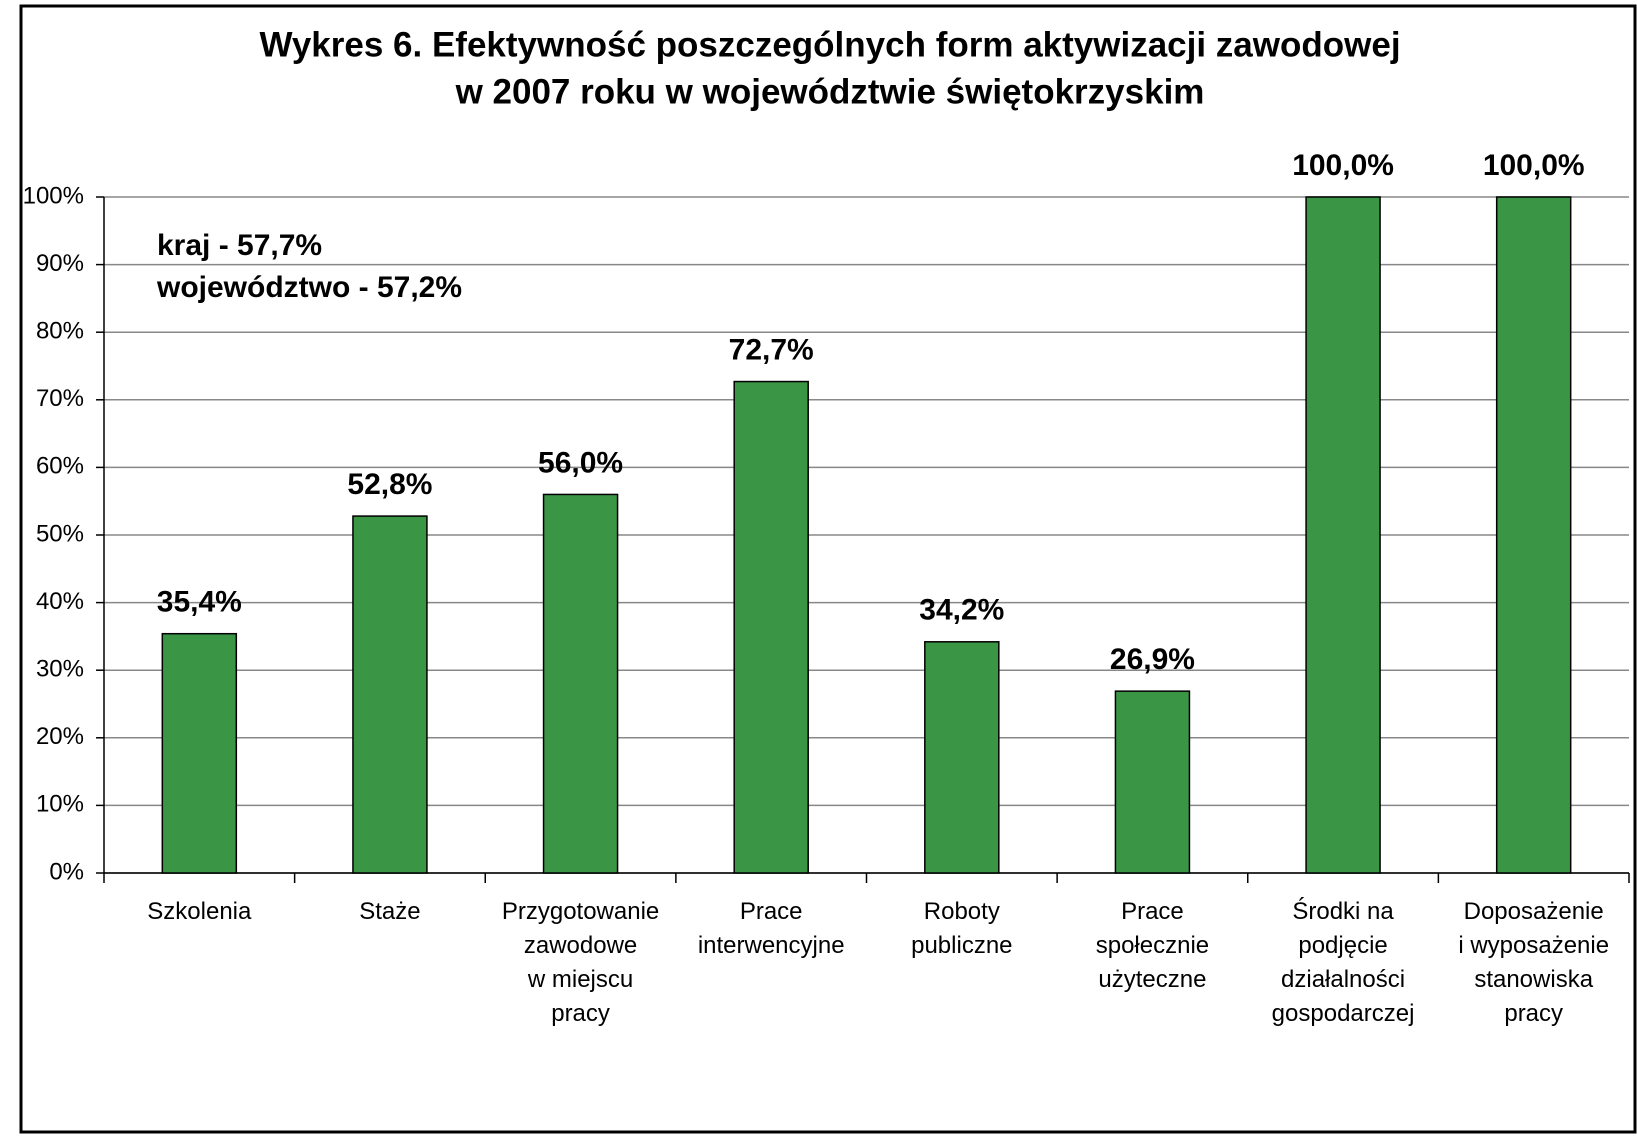 This screenshot has height=1136, width=1637. I want to click on y-tick-label: 80%, so click(60, 331).